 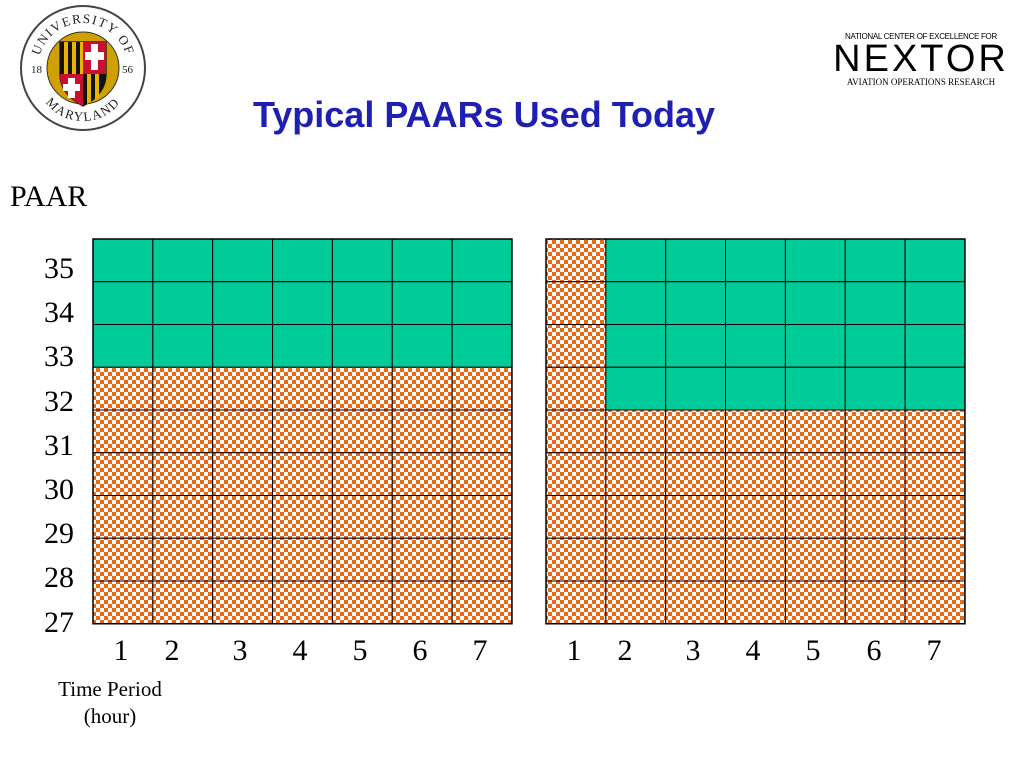 I want to click on nextor-wordmark: NEXTOR, so click(x=921, y=59).